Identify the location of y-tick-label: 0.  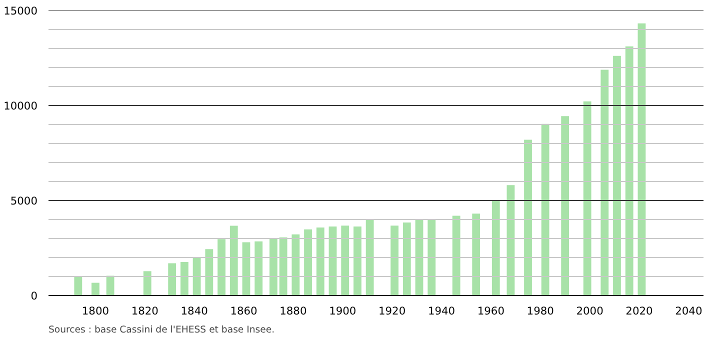
(34, 296).